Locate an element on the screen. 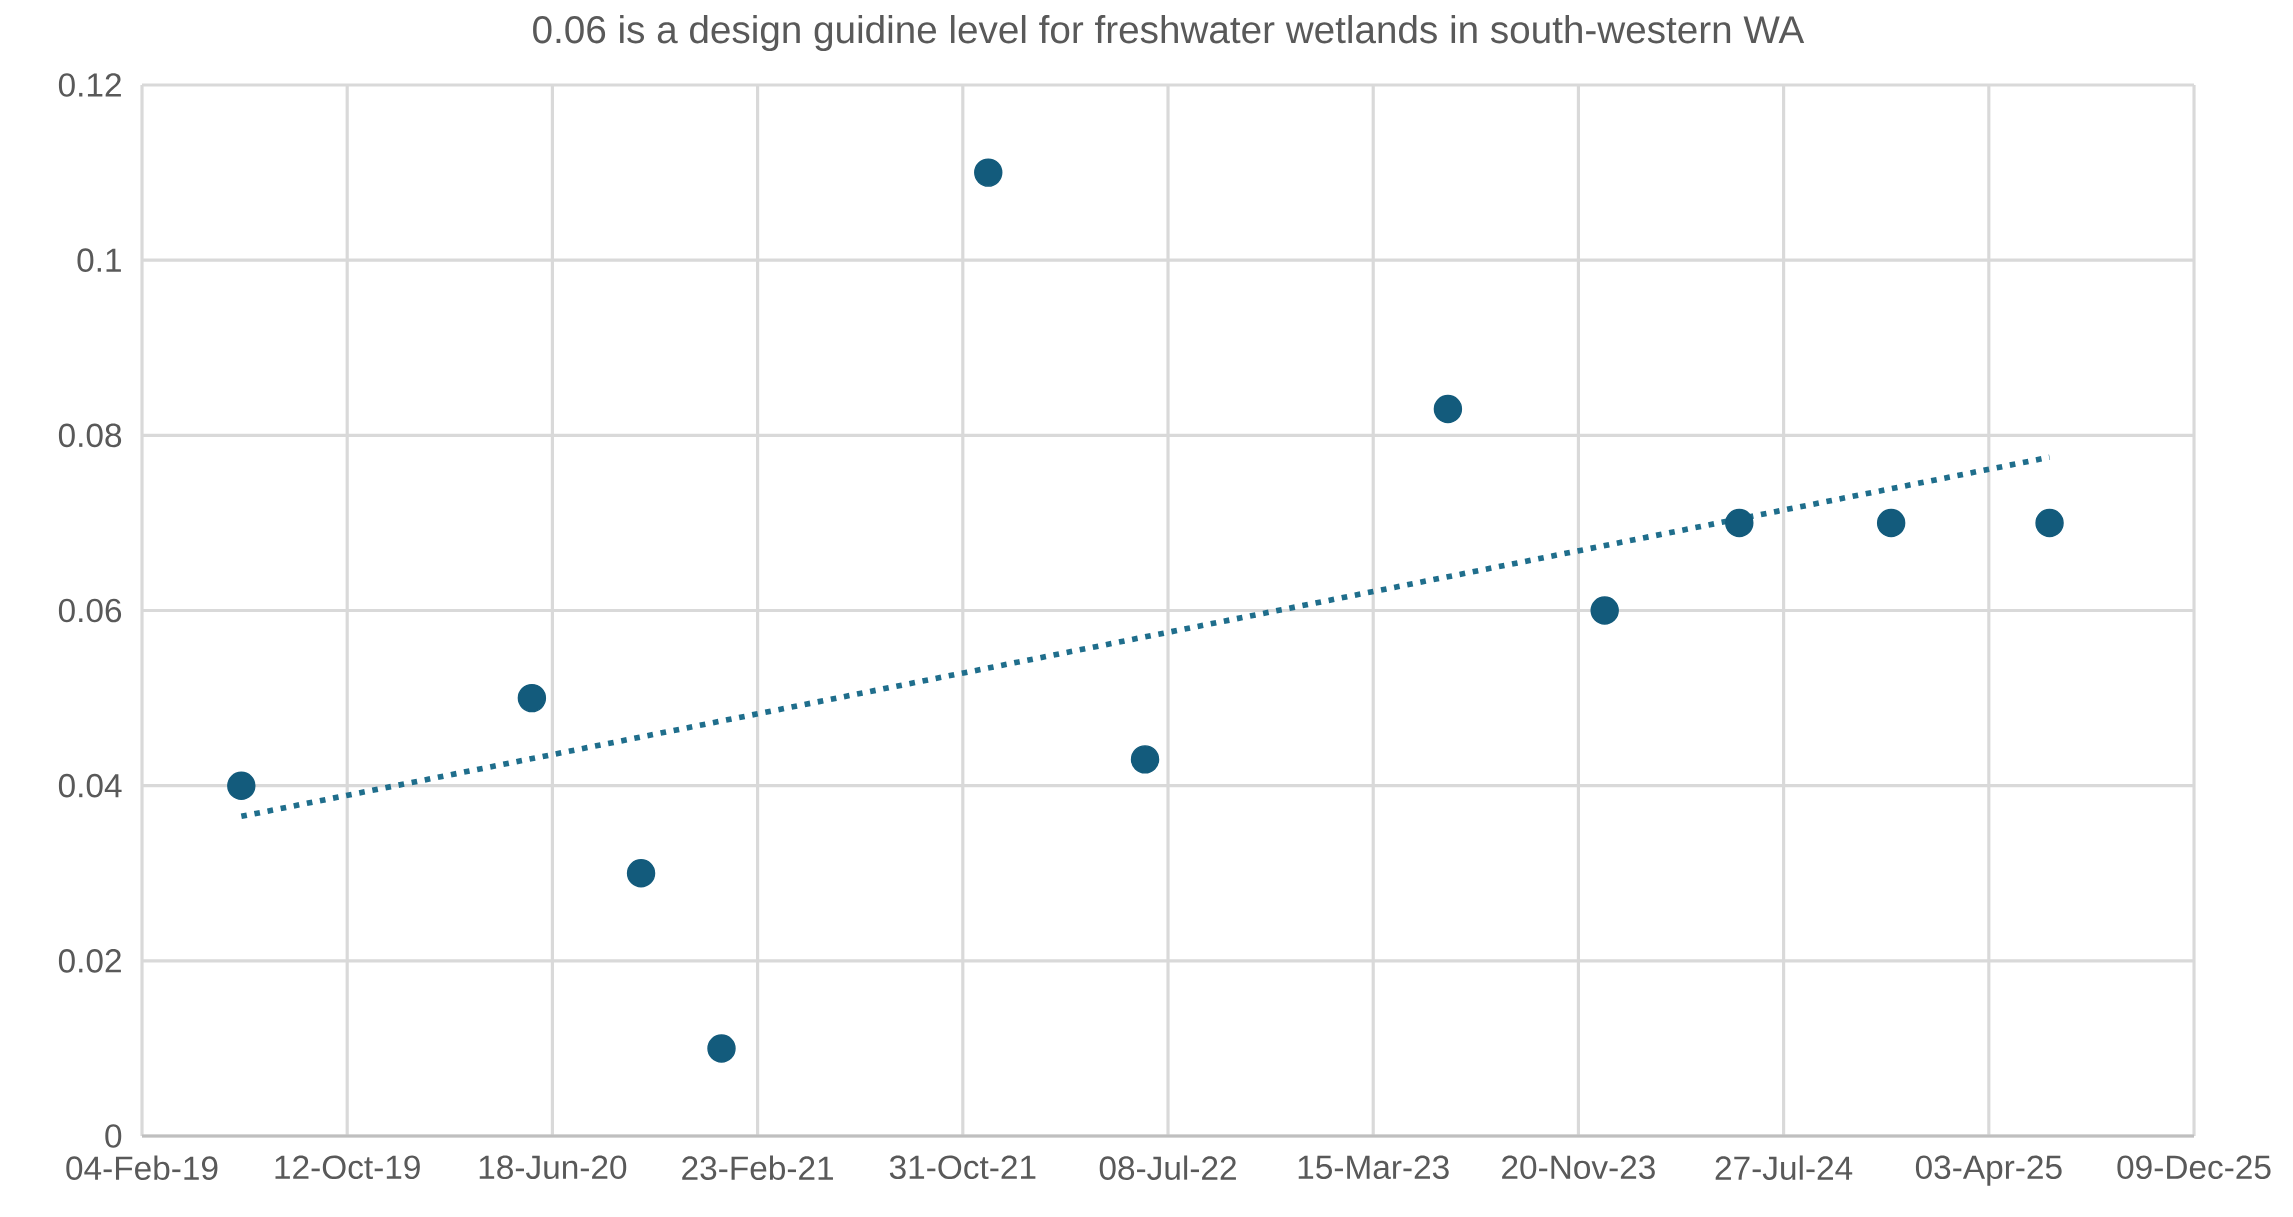 The width and height of the screenshot is (2293, 1217). x-tick-label: 08-Jul-22 is located at coordinates (1167, 1167).